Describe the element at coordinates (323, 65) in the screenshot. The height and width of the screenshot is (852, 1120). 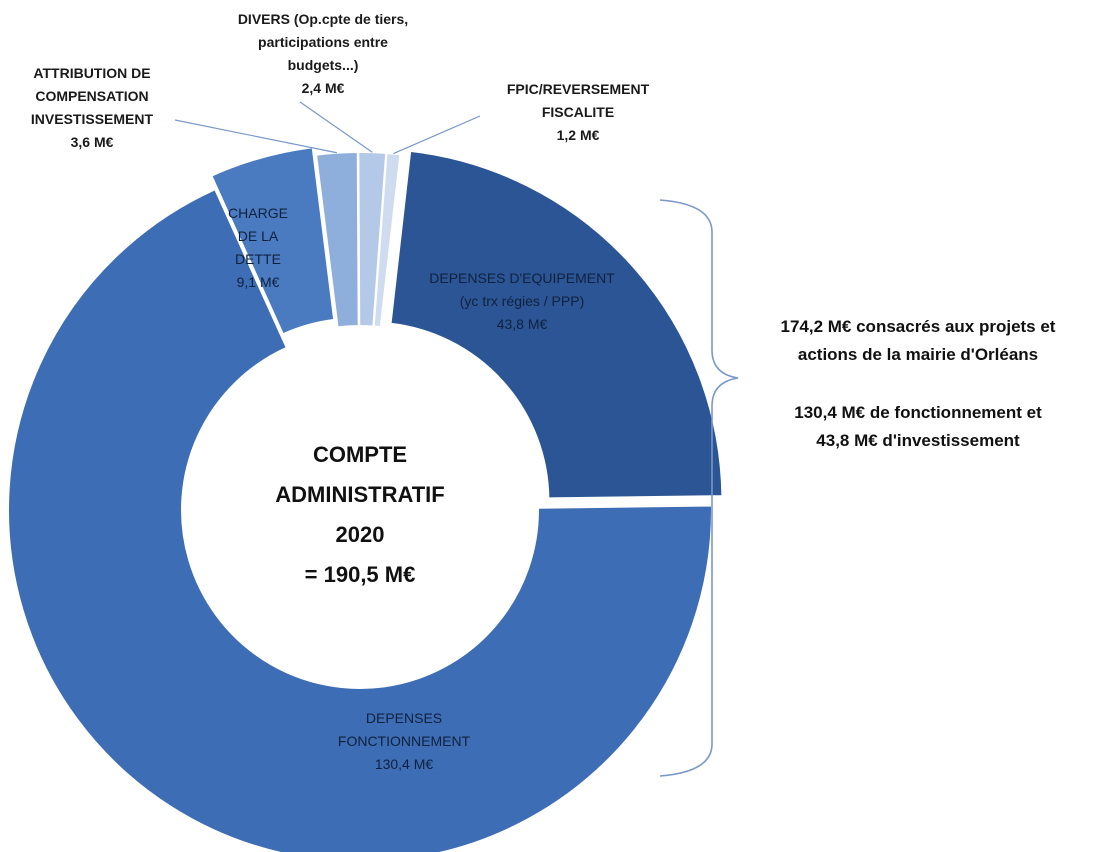
I see `slice-label: budgets...)` at that location.